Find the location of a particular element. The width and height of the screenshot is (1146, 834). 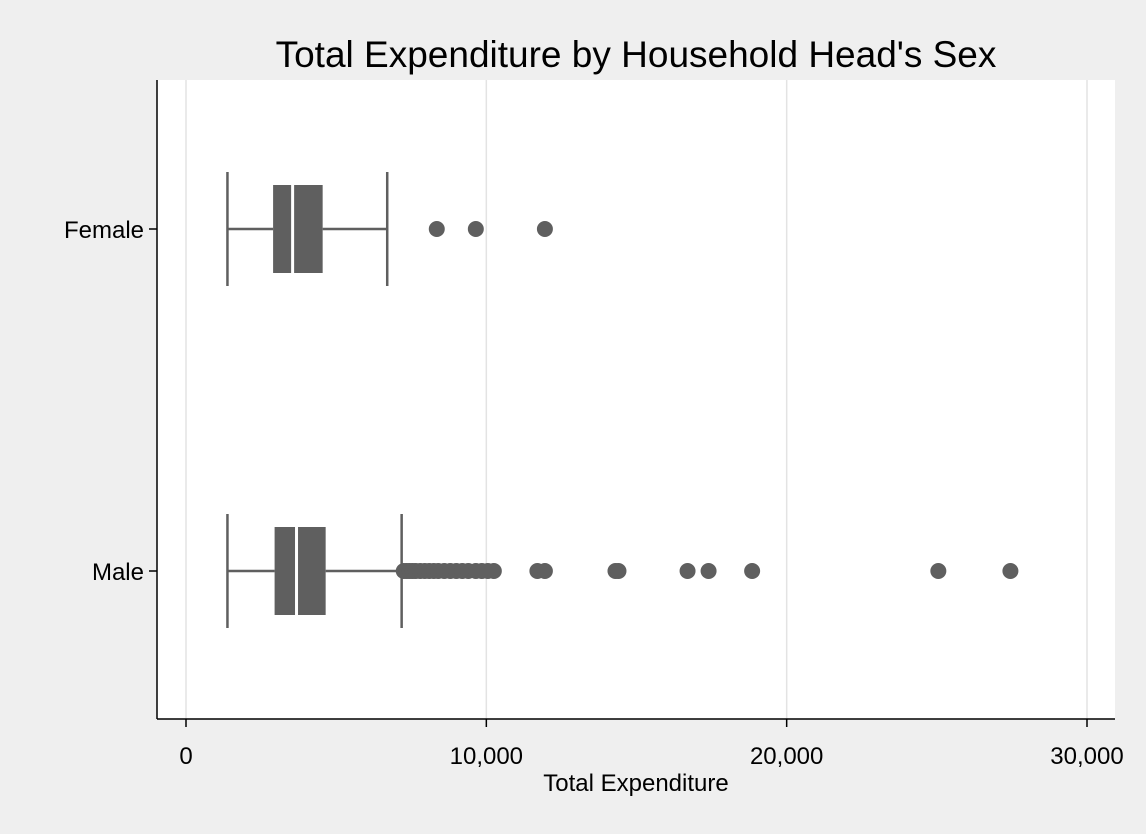

box-female is located at coordinates (298, 229).